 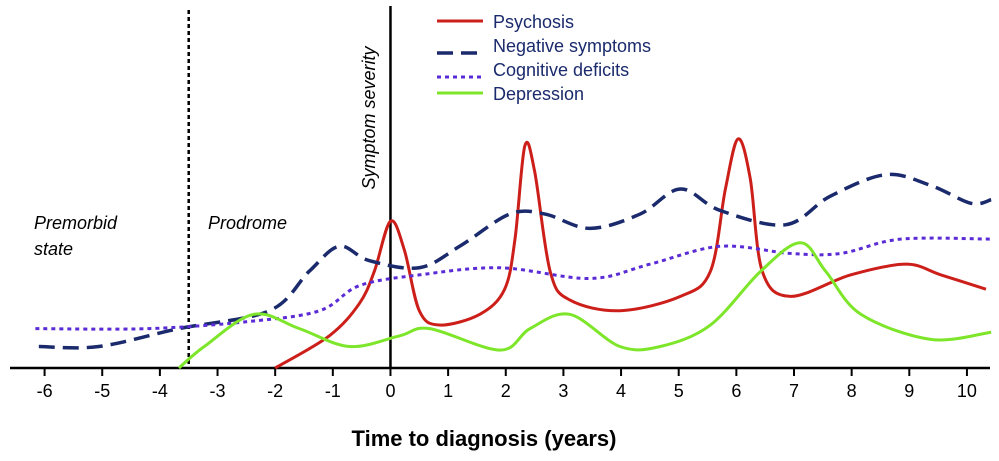 What do you see at coordinates (679, 391) in the screenshot?
I see `x-tick-label: 5` at bounding box center [679, 391].